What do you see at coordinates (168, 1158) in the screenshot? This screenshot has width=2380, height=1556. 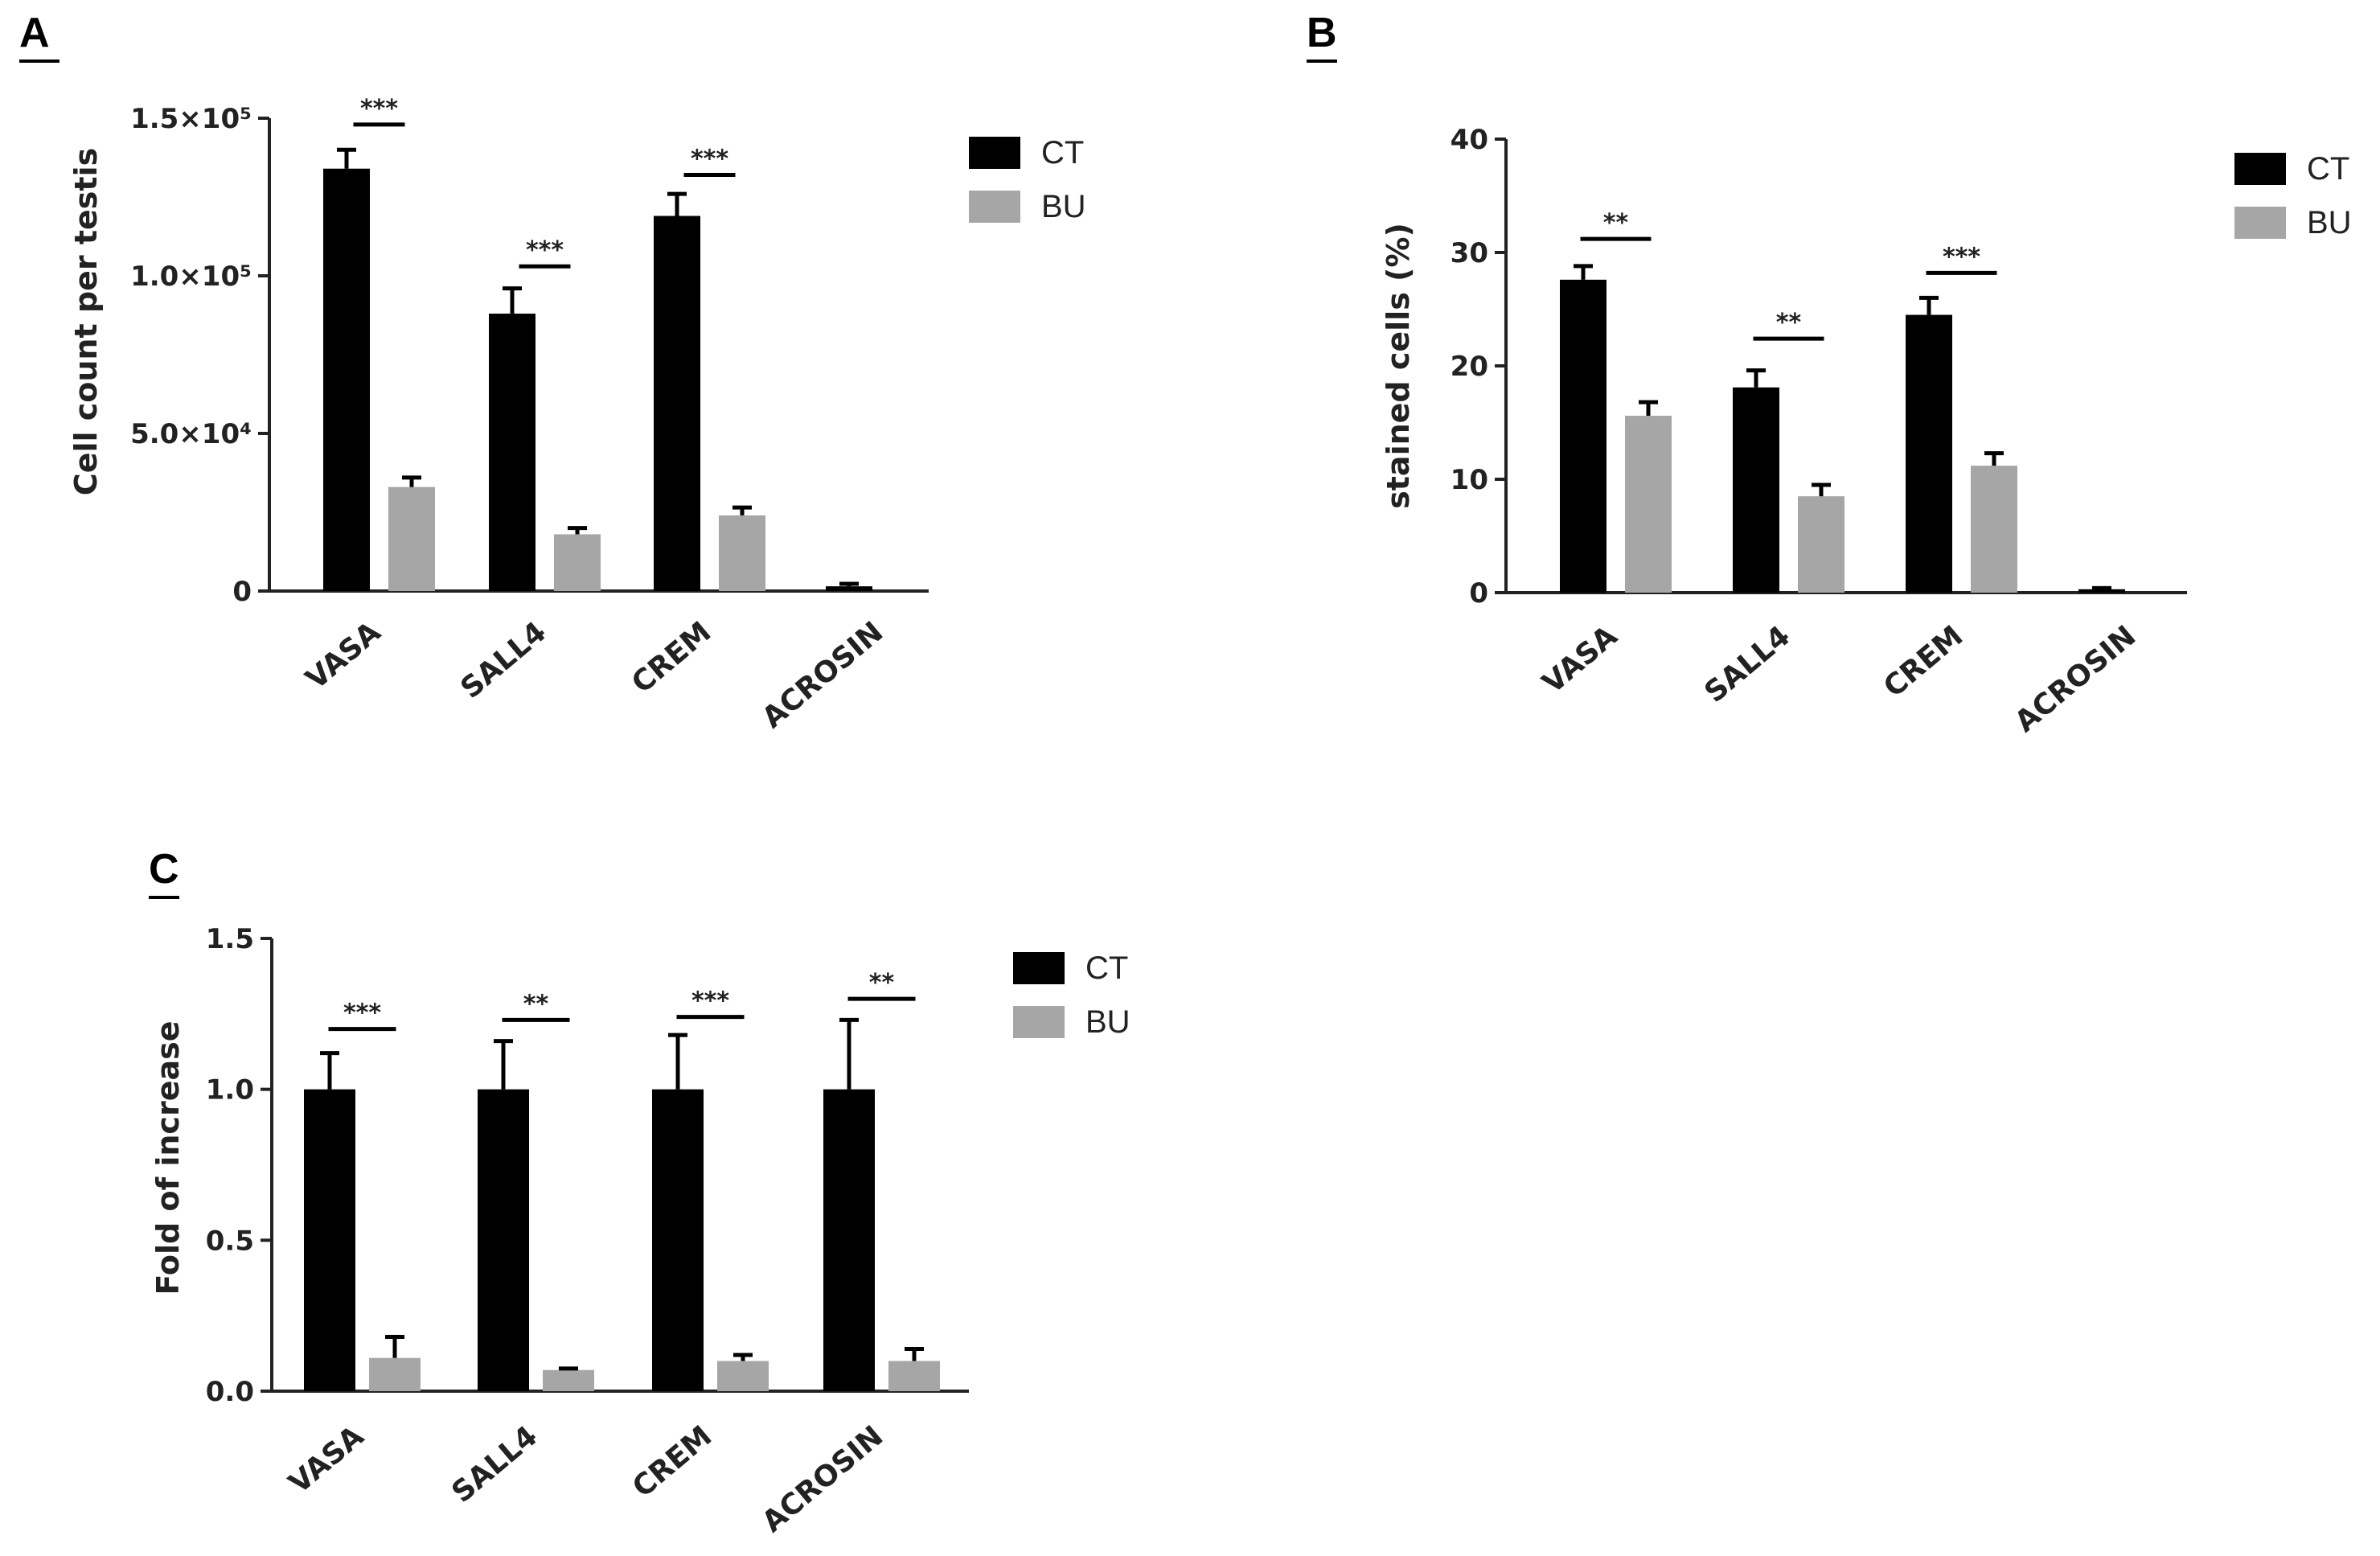 I see `y-axis-label: Fold of increase` at bounding box center [168, 1158].